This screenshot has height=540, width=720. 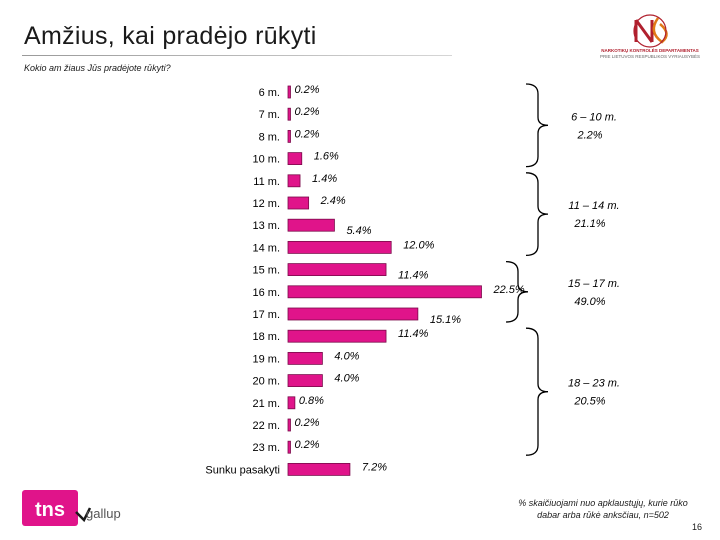 What do you see at coordinates (103, 513) in the screenshot?
I see `tns-logo-sub: gallup` at bounding box center [103, 513].